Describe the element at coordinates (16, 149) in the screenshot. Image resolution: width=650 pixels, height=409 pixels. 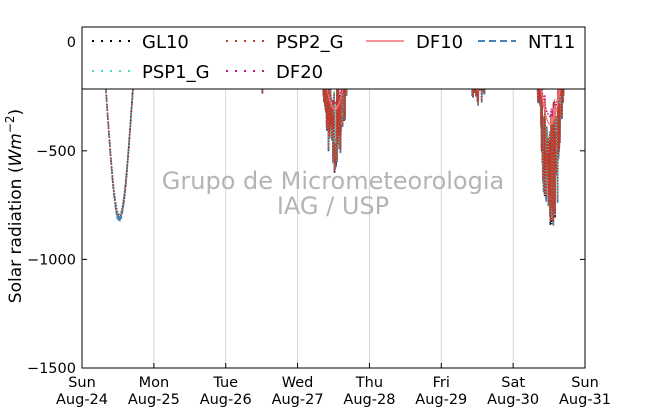
I see `y-axis-unit: Wm` at that location.